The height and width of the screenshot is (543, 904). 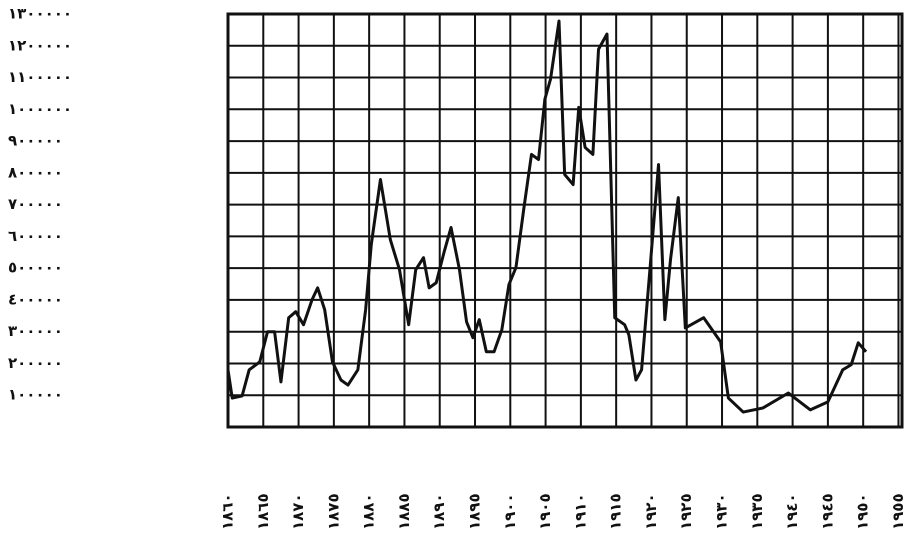 I want to click on y-tick-label: ١٣٠٠٠٠٠, so click(x=40, y=14).